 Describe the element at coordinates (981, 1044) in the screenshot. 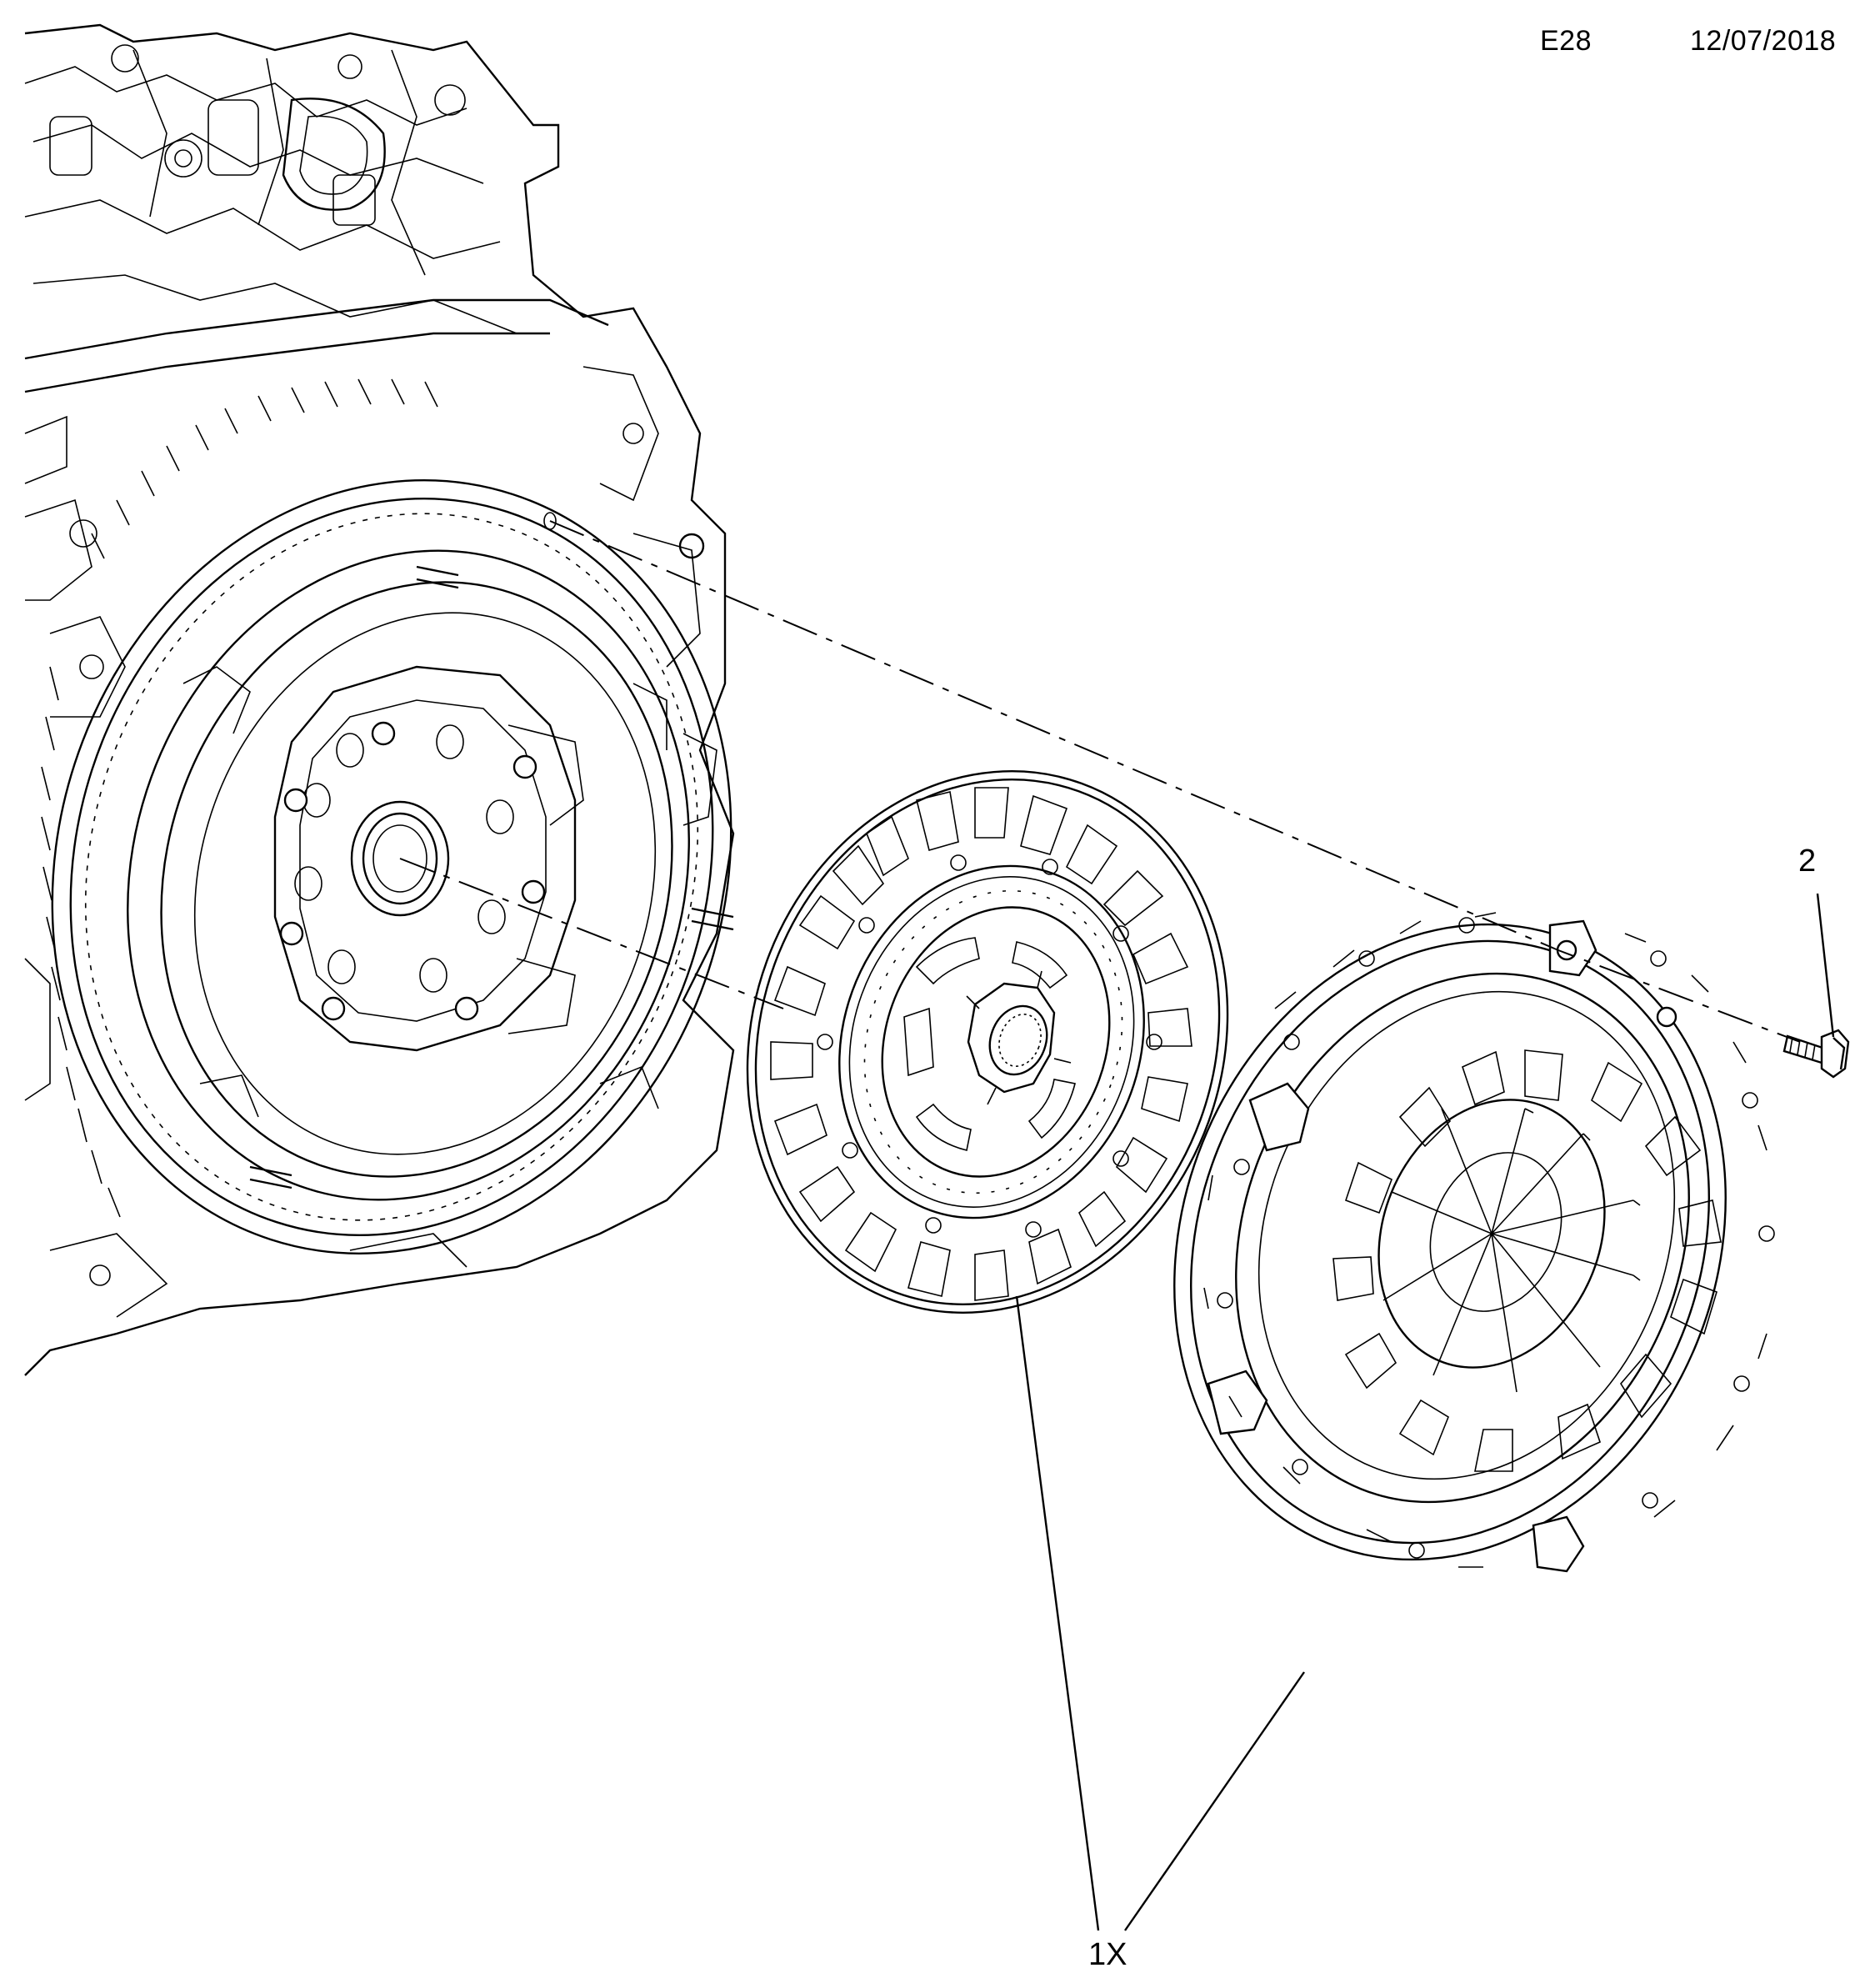

I see `friction-pads` at that location.